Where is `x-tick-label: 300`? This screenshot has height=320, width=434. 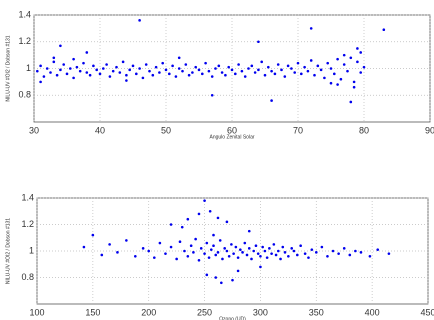 x-tick-label: 300 is located at coordinates (260, 312).